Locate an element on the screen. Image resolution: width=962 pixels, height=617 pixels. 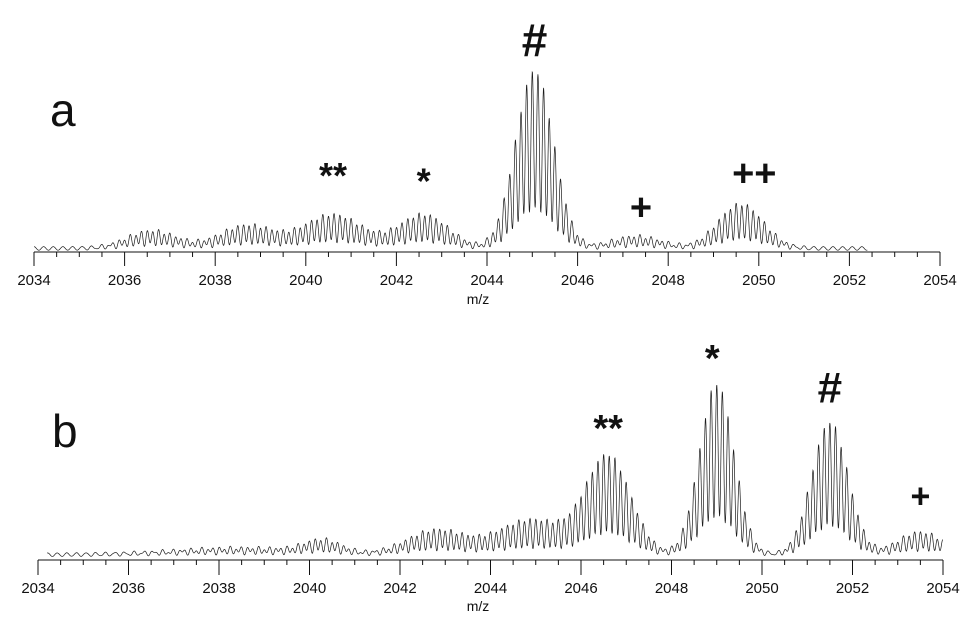
x-axis-title-a: m/z is located at coordinates (478, 299).